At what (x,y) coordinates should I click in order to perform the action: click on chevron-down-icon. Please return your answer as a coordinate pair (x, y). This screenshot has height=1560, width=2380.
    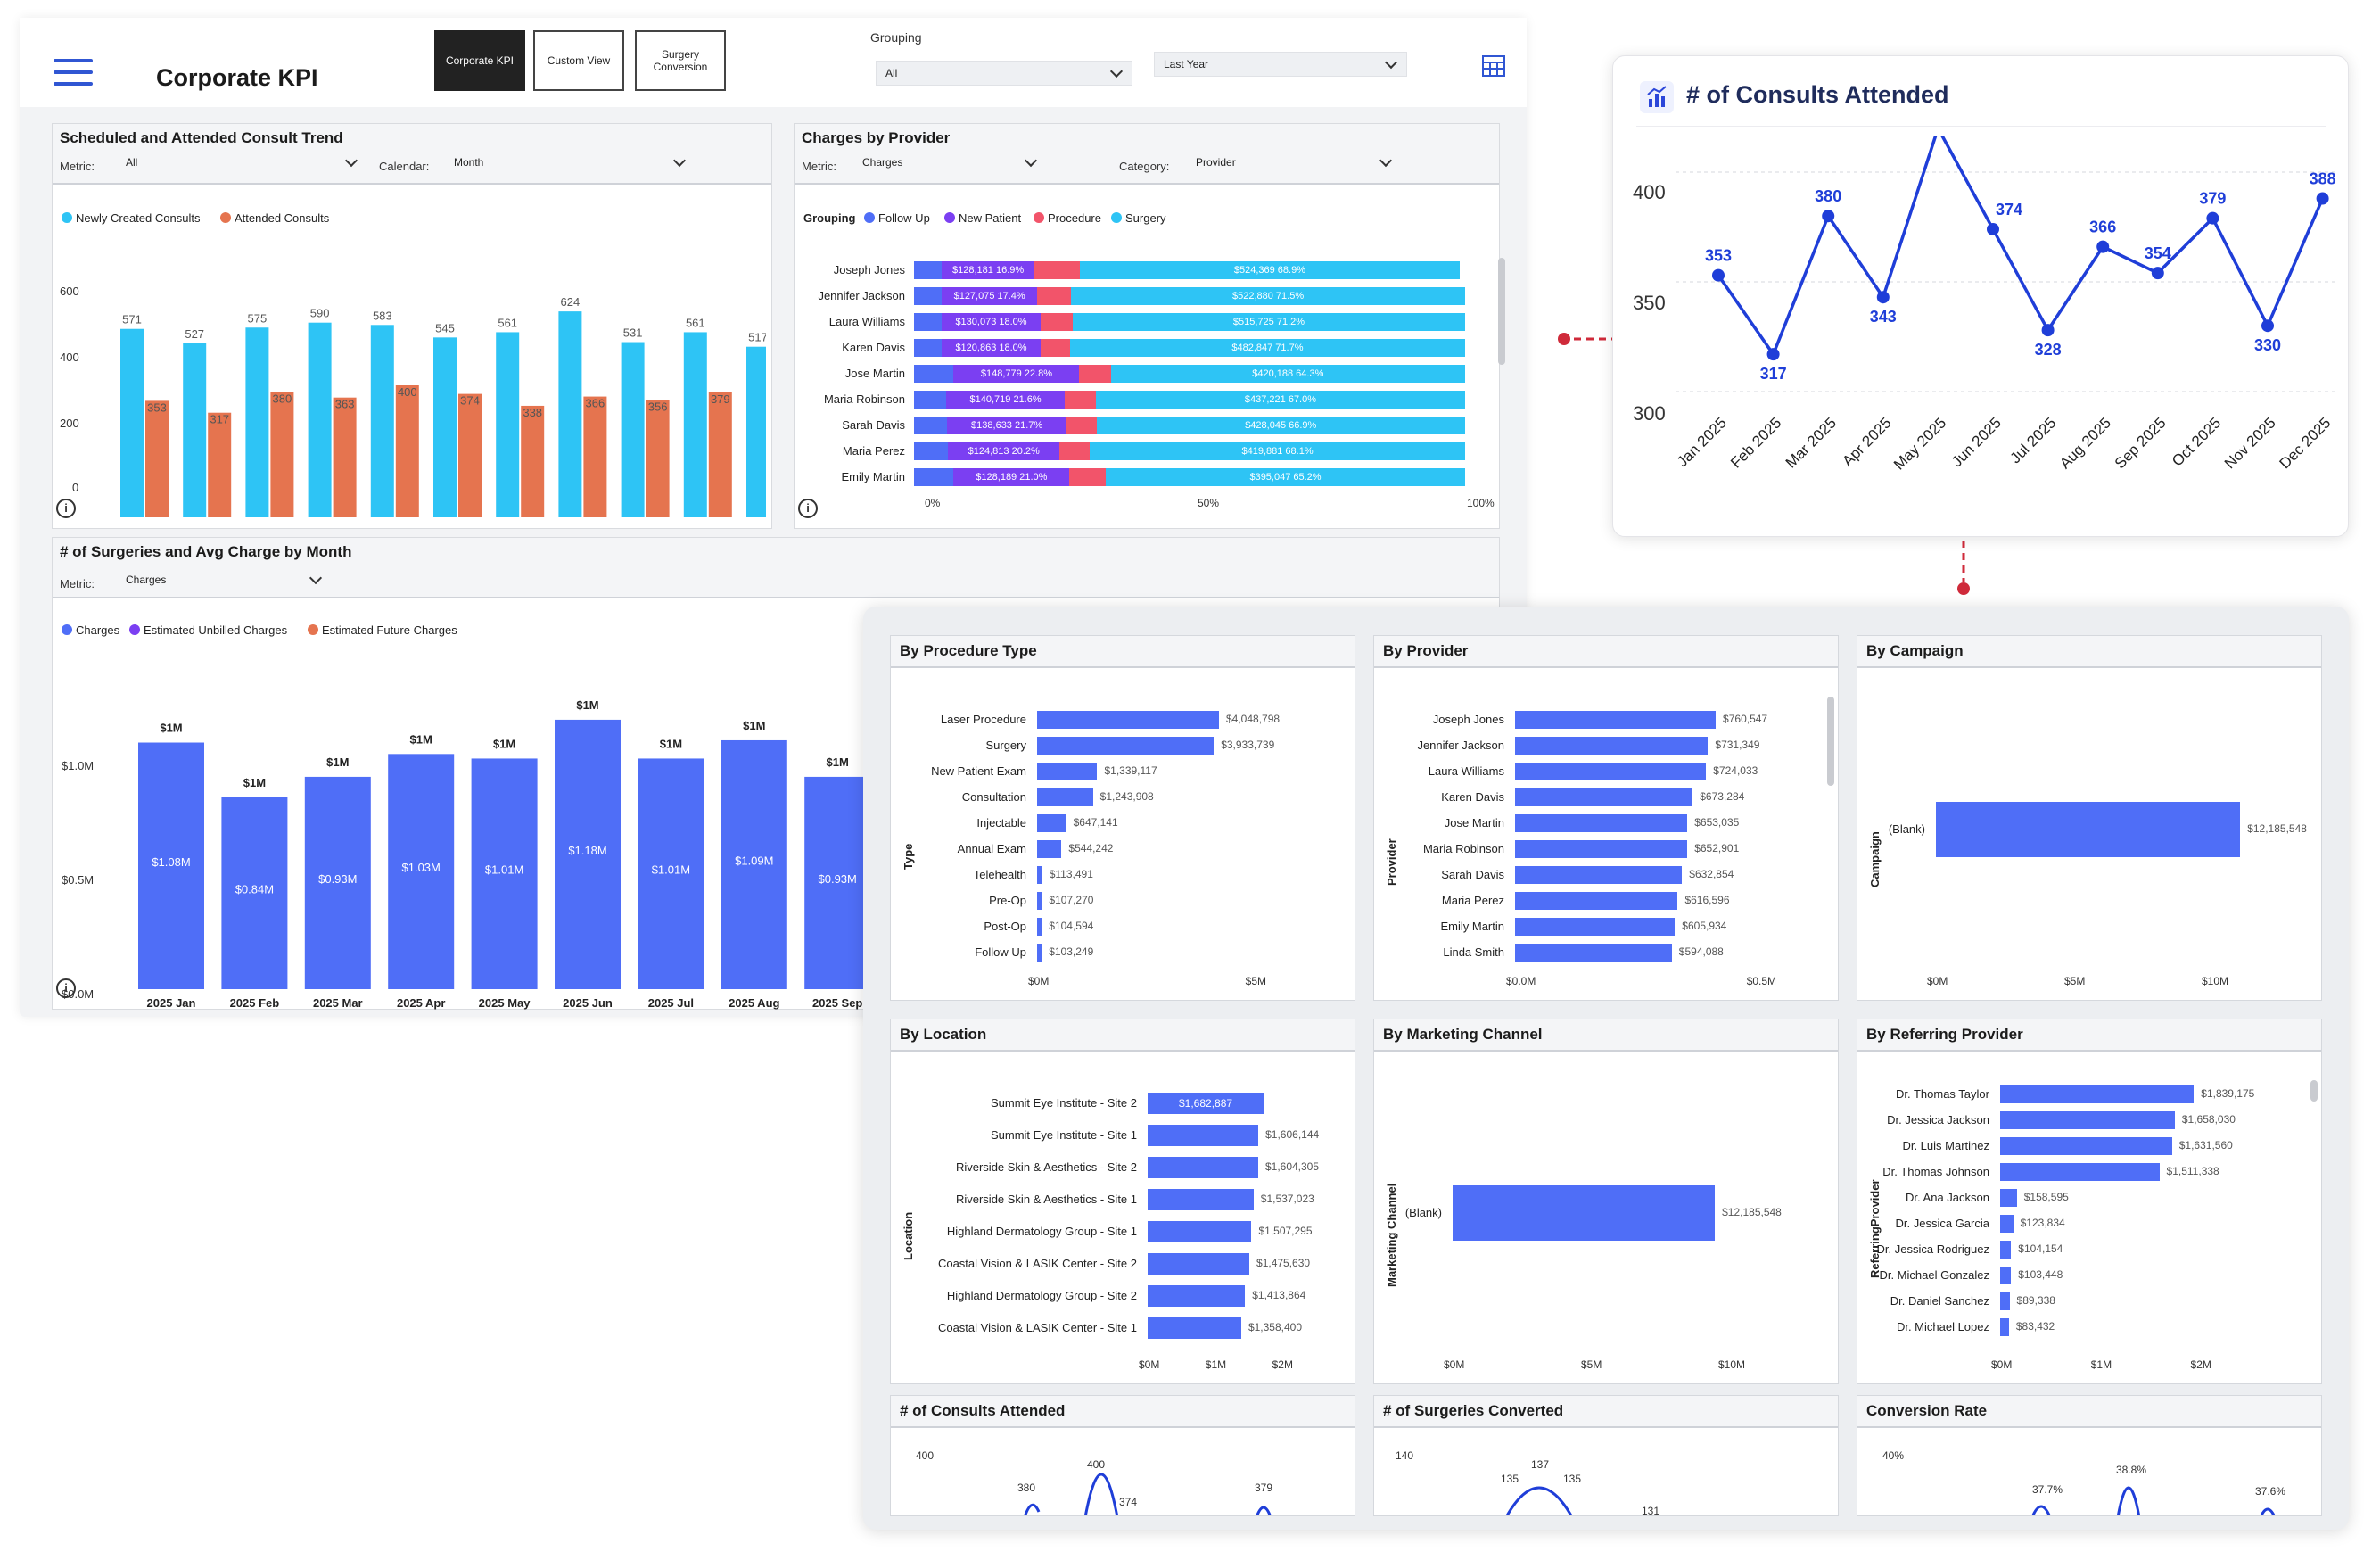
    Looking at the image, I should click on (316, 578).